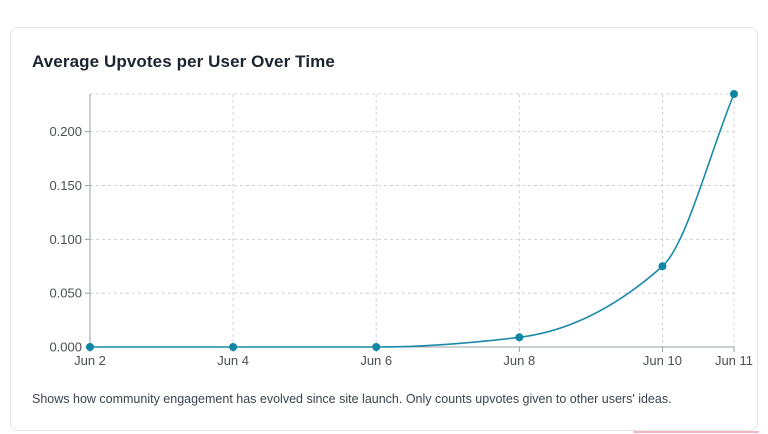 The image size is (768, 434). What do you see at coordinates (376, 360) in the screenshot?
I see `x-tick-label: Jun 6` at bounding box center [376, 360].